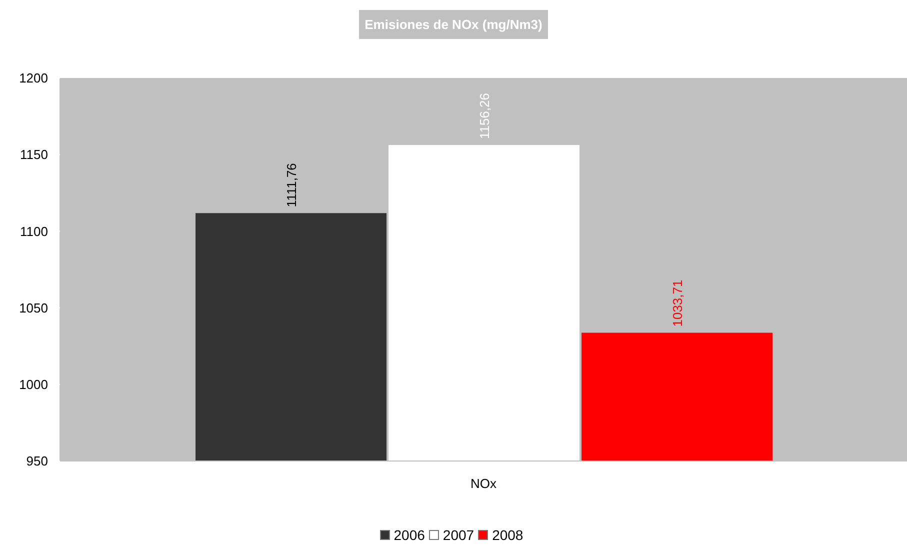 This screenshot has height=551, width=907. Describe the element at coordinates (453, 24) in the screenshot. I see `chart-title: Emisiones de NOx (mg/Nm3)` at that location.